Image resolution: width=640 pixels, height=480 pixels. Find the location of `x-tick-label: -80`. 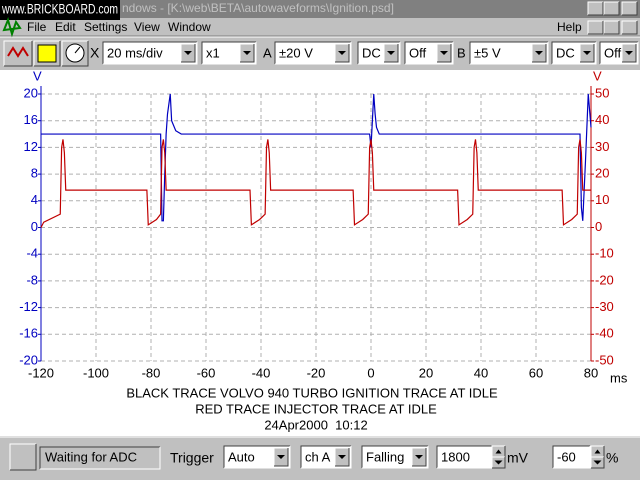

x-tick-label: -80 is located at coordinates (151, 372).